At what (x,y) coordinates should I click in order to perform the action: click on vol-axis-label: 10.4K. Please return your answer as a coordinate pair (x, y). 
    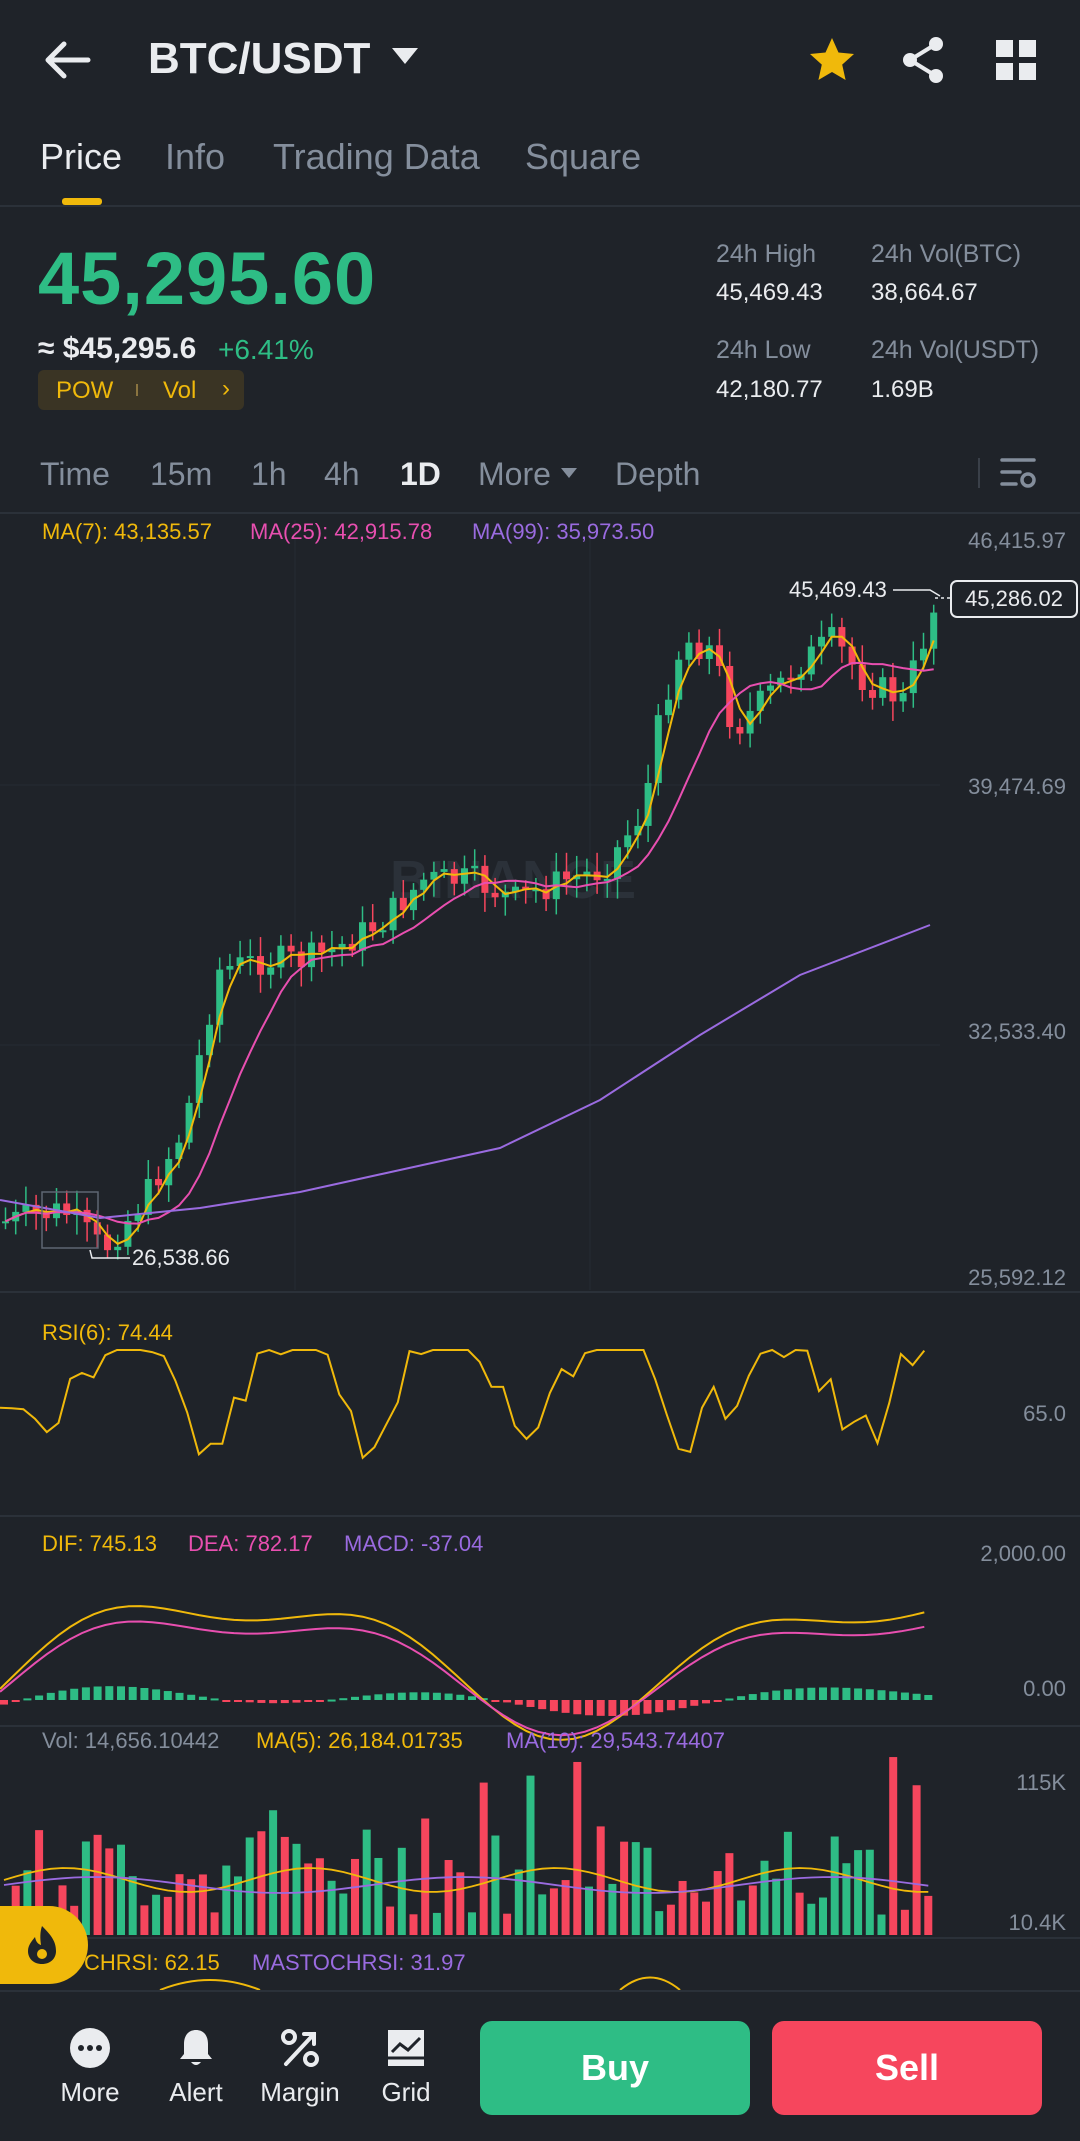
    Looking at the image, I should click on (1037, 1922).